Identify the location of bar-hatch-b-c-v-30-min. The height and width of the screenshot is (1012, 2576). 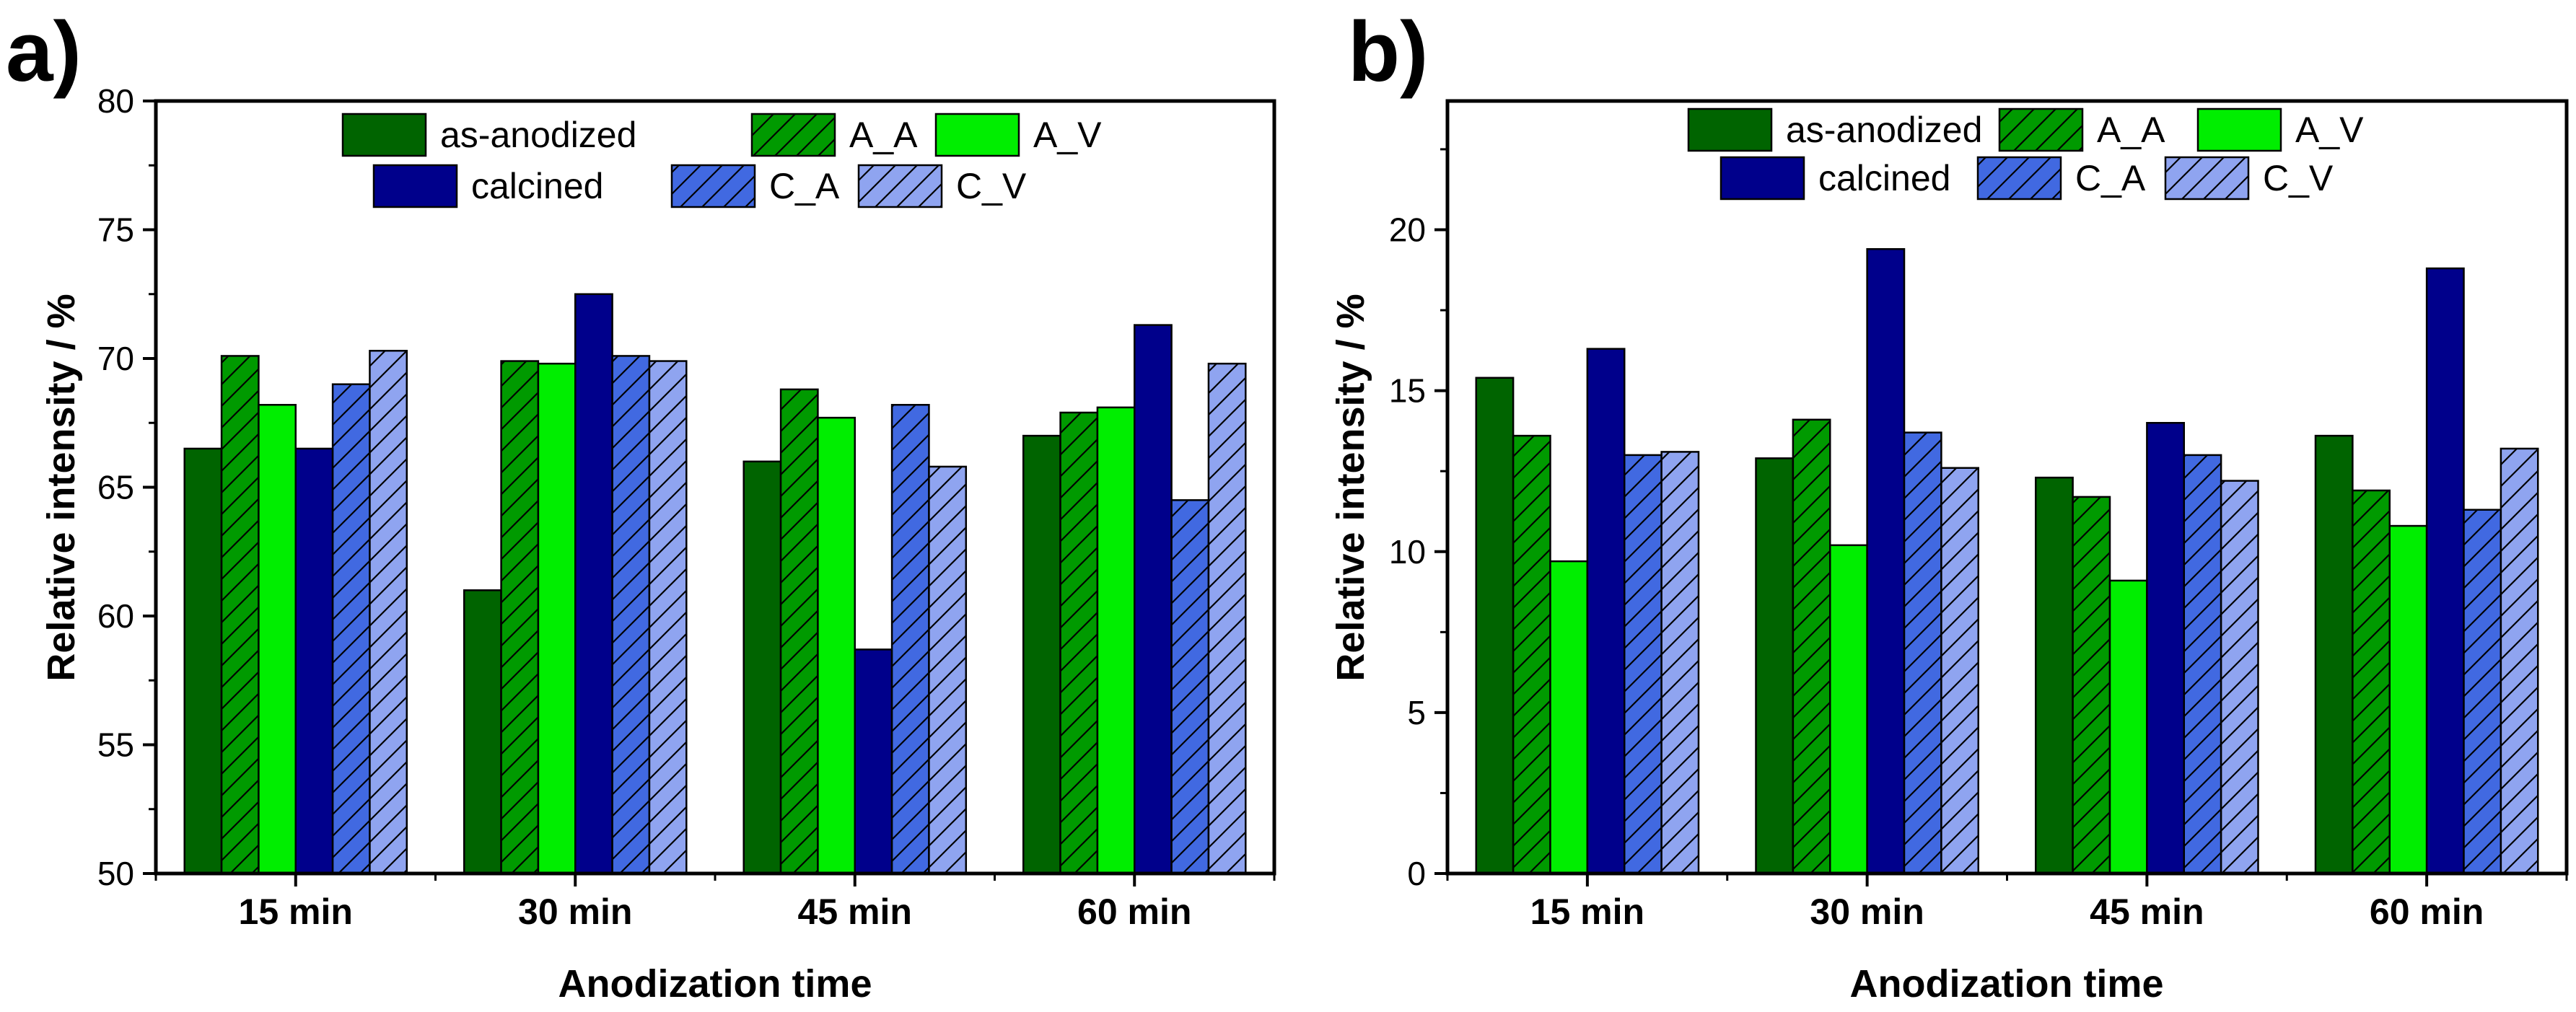
(1960, 671).